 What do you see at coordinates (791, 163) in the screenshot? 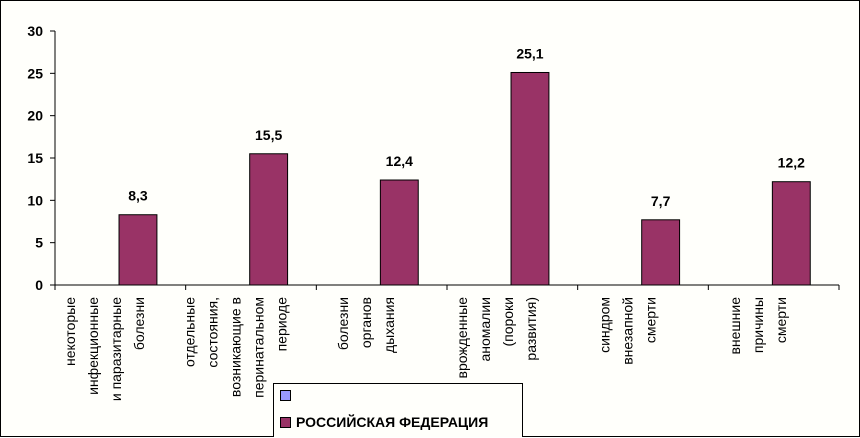
I see `data-label: 12,2` at bounding box center [791, 163].